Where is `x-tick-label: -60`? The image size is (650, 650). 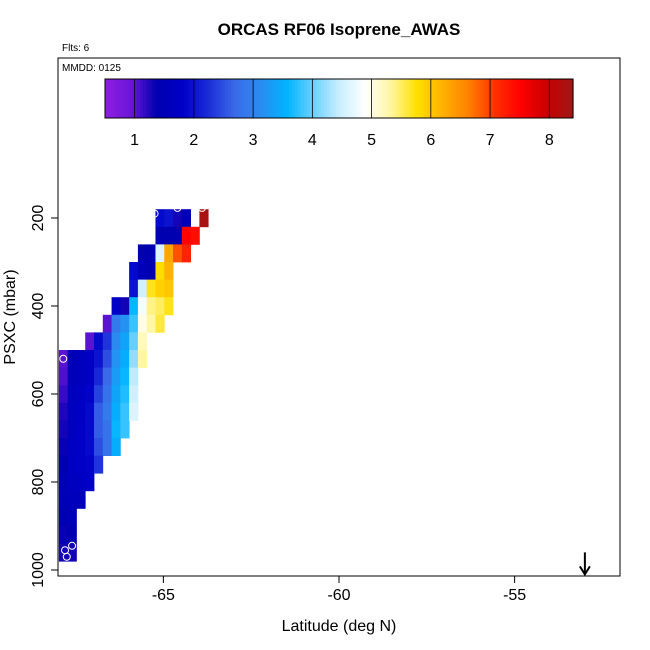 x-tick-label: -60 is located at coordinates (338, 595).